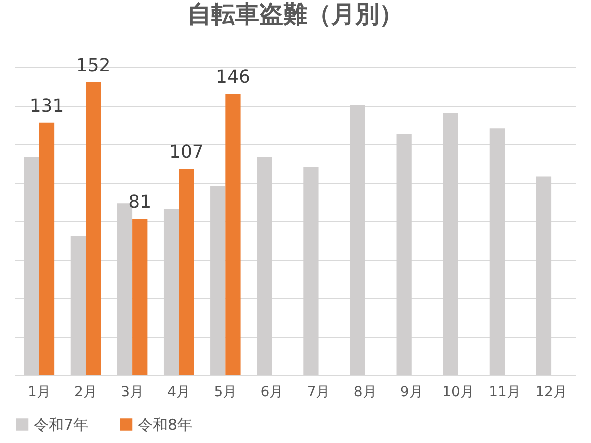  I want to click on x-tick-label: 1月, so click(39, 392).